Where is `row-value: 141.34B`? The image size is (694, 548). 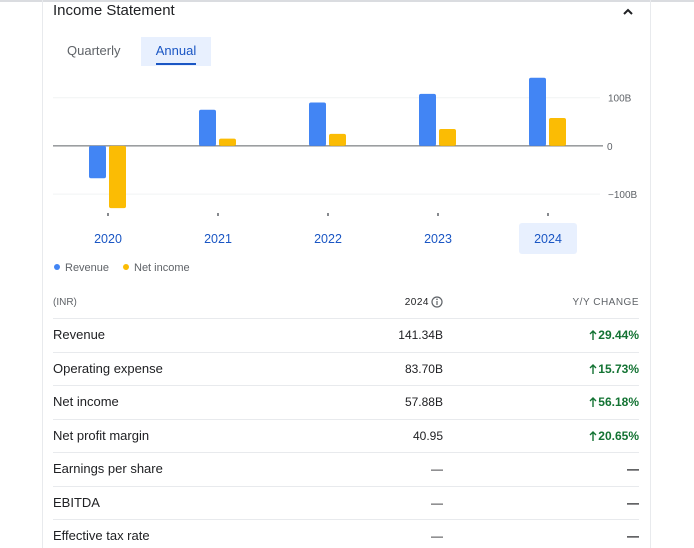 row-value: 141.34B is located at coordinates (420, 335).